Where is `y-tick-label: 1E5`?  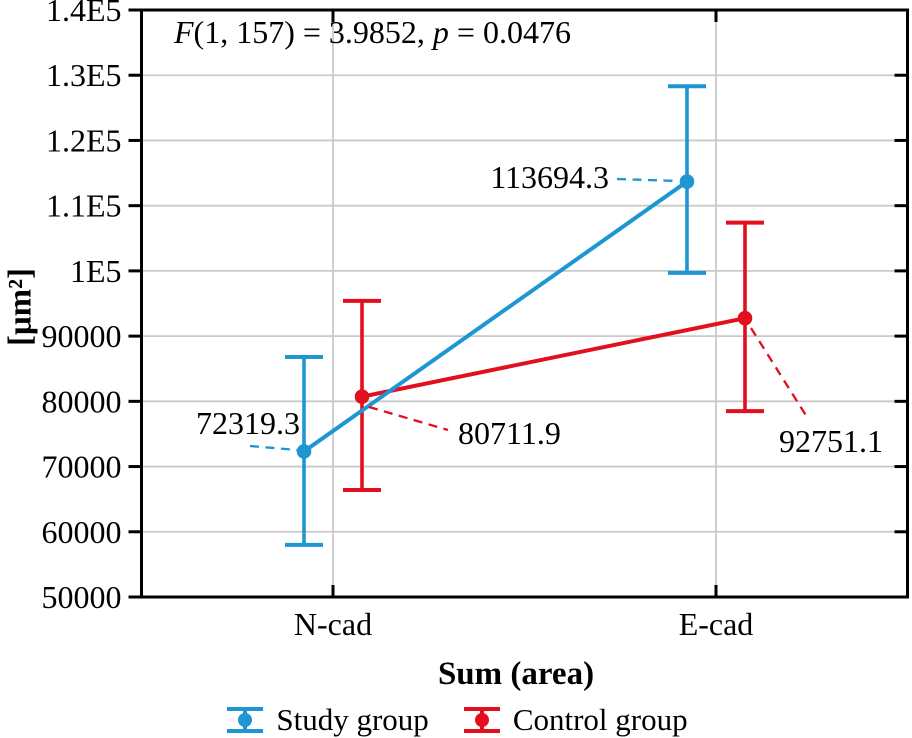
y-tick-label: 1E5 is located at coordinates (96, 271).